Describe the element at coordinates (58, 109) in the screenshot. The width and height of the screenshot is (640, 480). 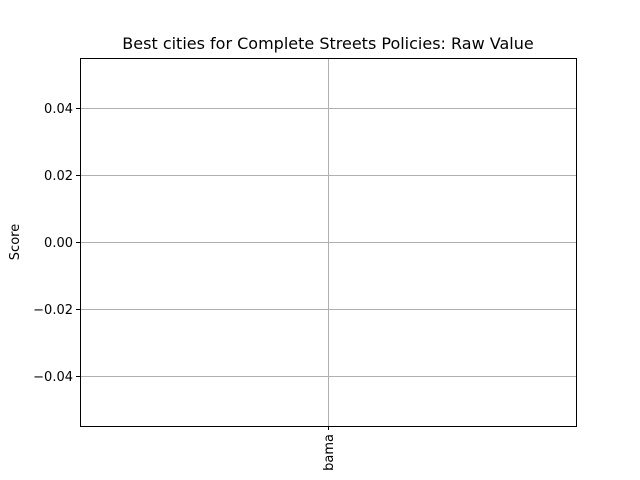
I see `y-tick-label: 0.04` at that location.